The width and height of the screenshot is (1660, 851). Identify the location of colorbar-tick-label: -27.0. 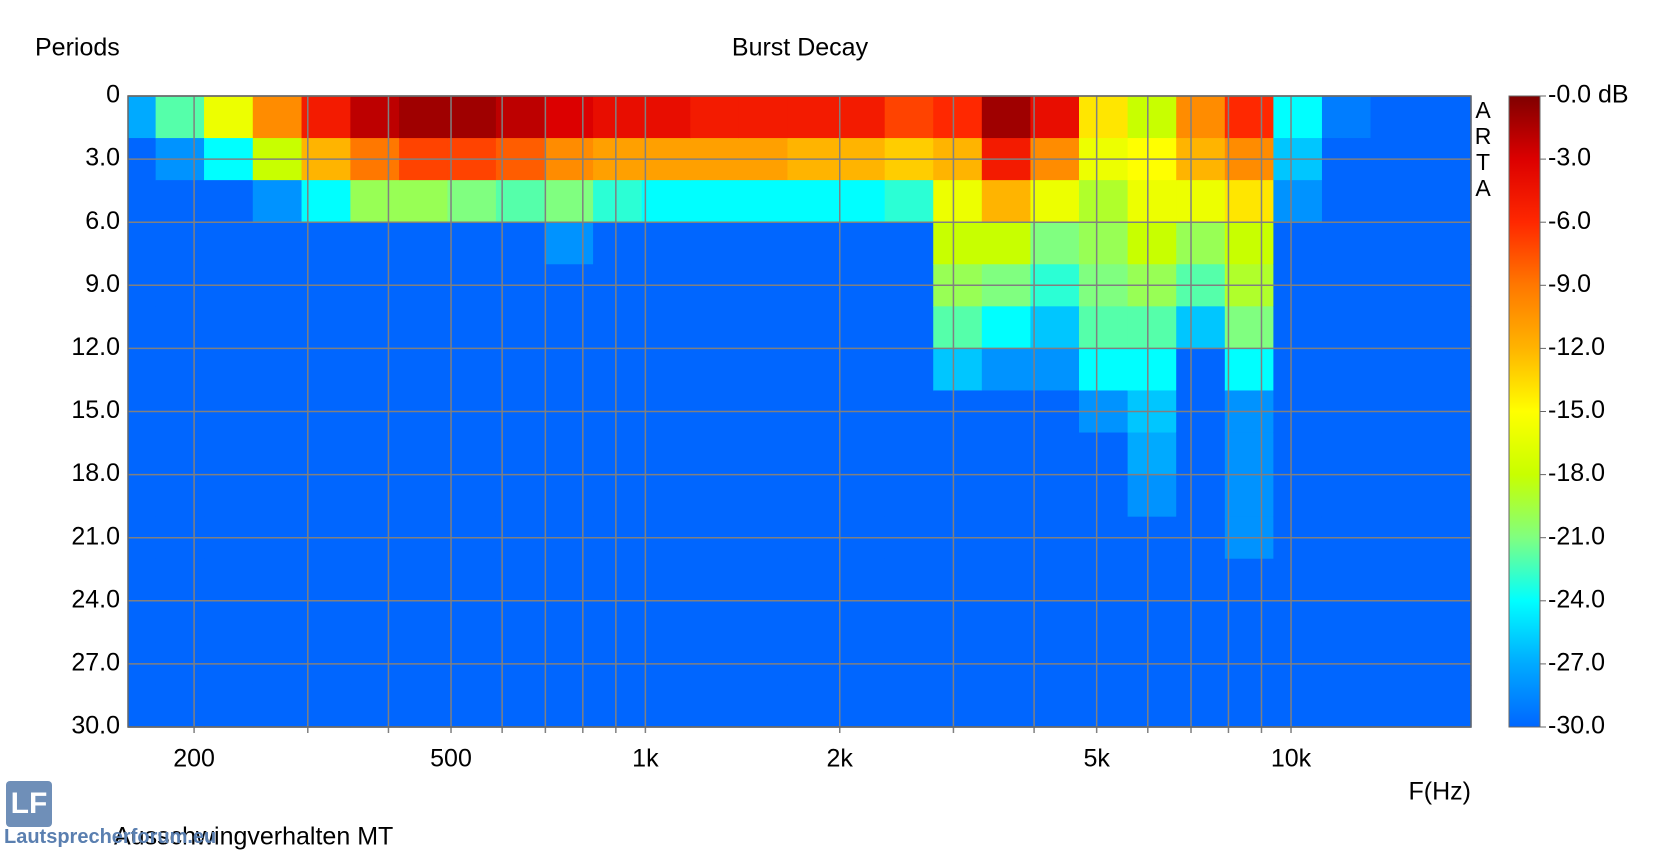
(1576, 663).